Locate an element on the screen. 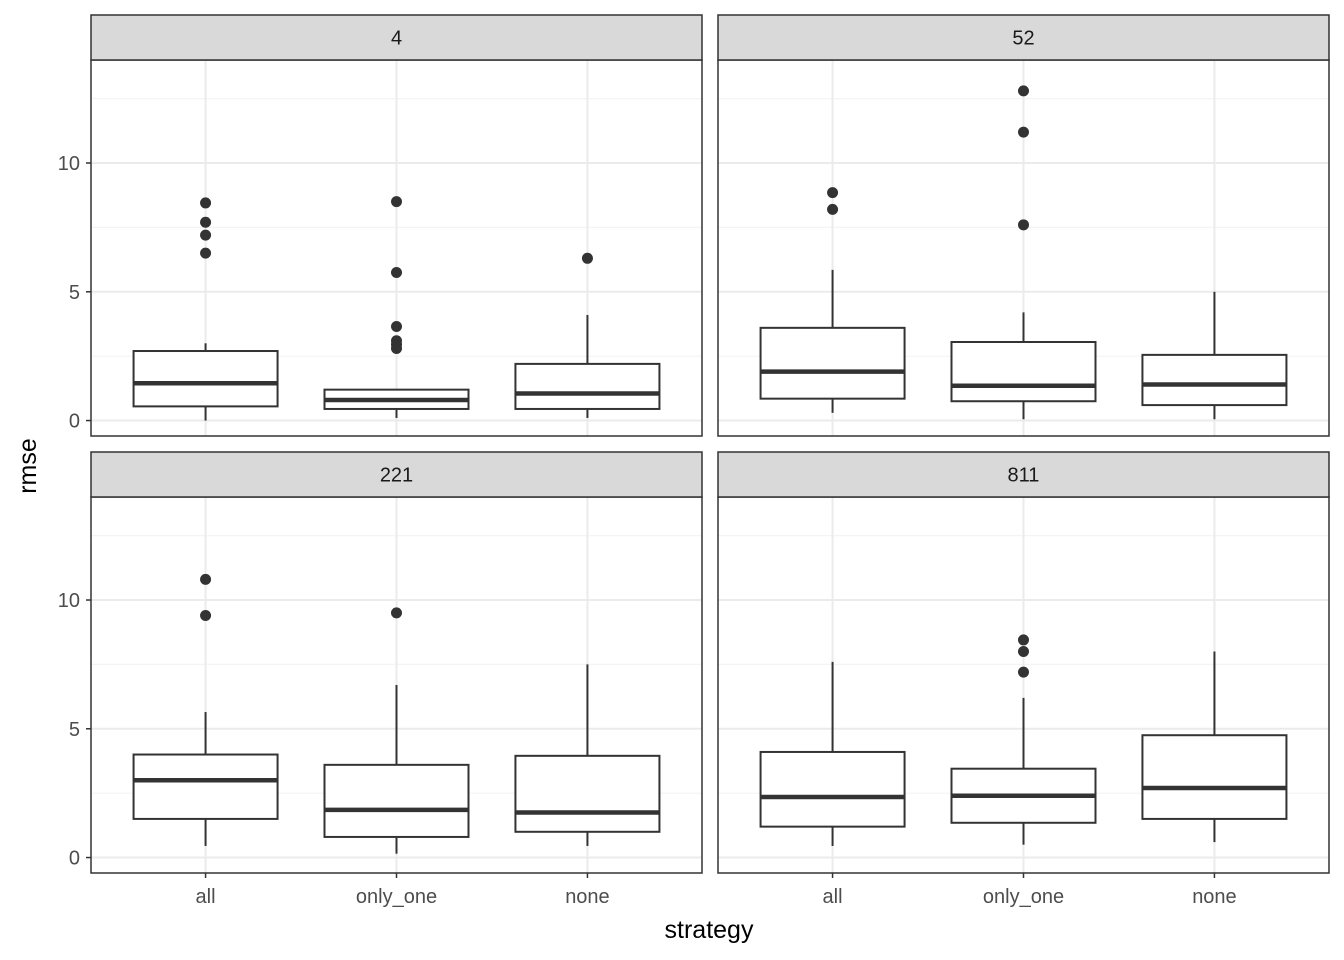 The width and height of the screenshot is (1344, 960). strip-label: 52 is located at coordinates (1023, 39).